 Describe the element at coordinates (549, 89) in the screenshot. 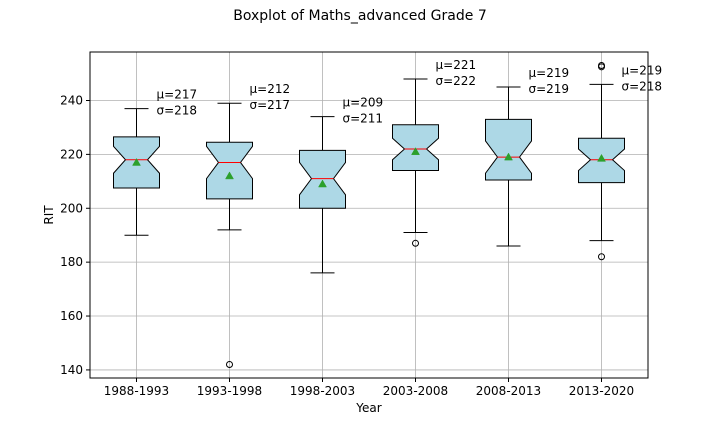

I see `std-annotation: σ=219` at that location.